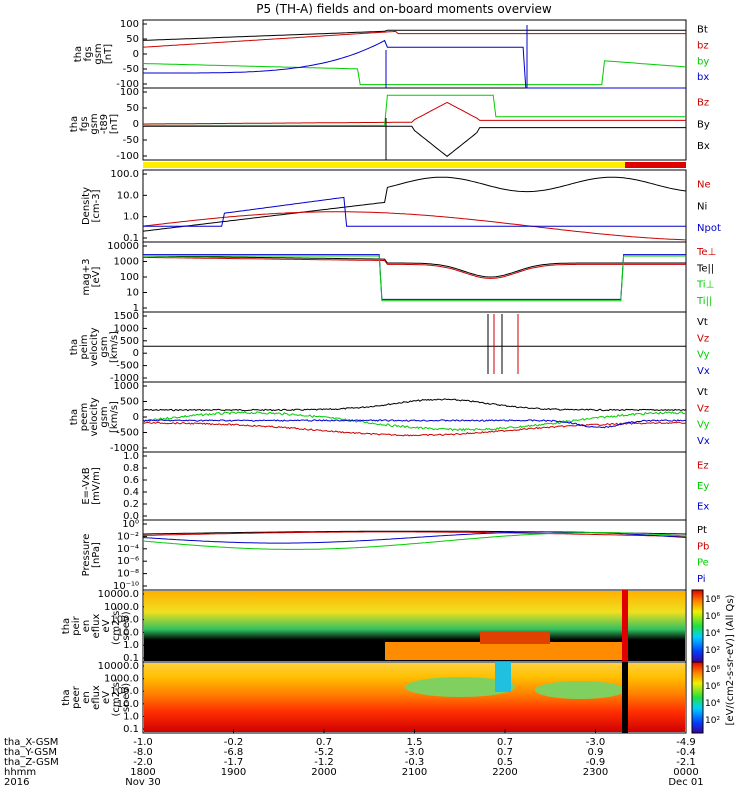  What do you see at coordinates (78, 54) in the screenshot?
I see `ylabel-fgs: tha` at bounding box center [78, 54].